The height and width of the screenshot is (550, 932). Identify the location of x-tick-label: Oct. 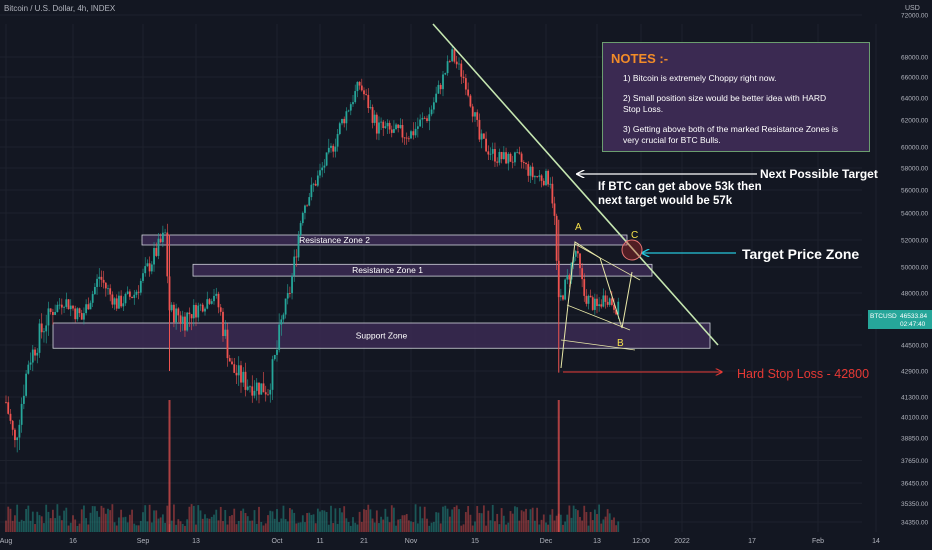
(277, 541).